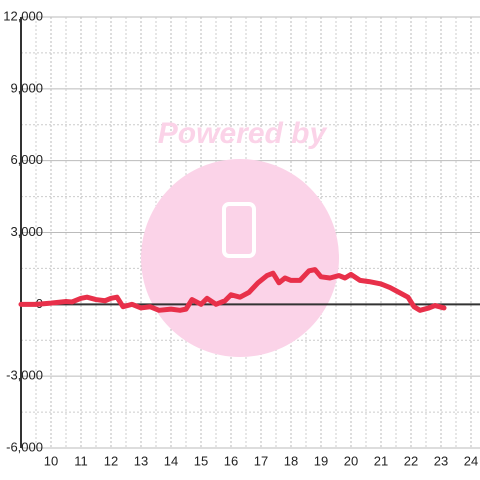 The image size is (480, 480). Describe the element at coordinates (291, 460) in the screenshot. I see `x-tick-label: 18` at that location.